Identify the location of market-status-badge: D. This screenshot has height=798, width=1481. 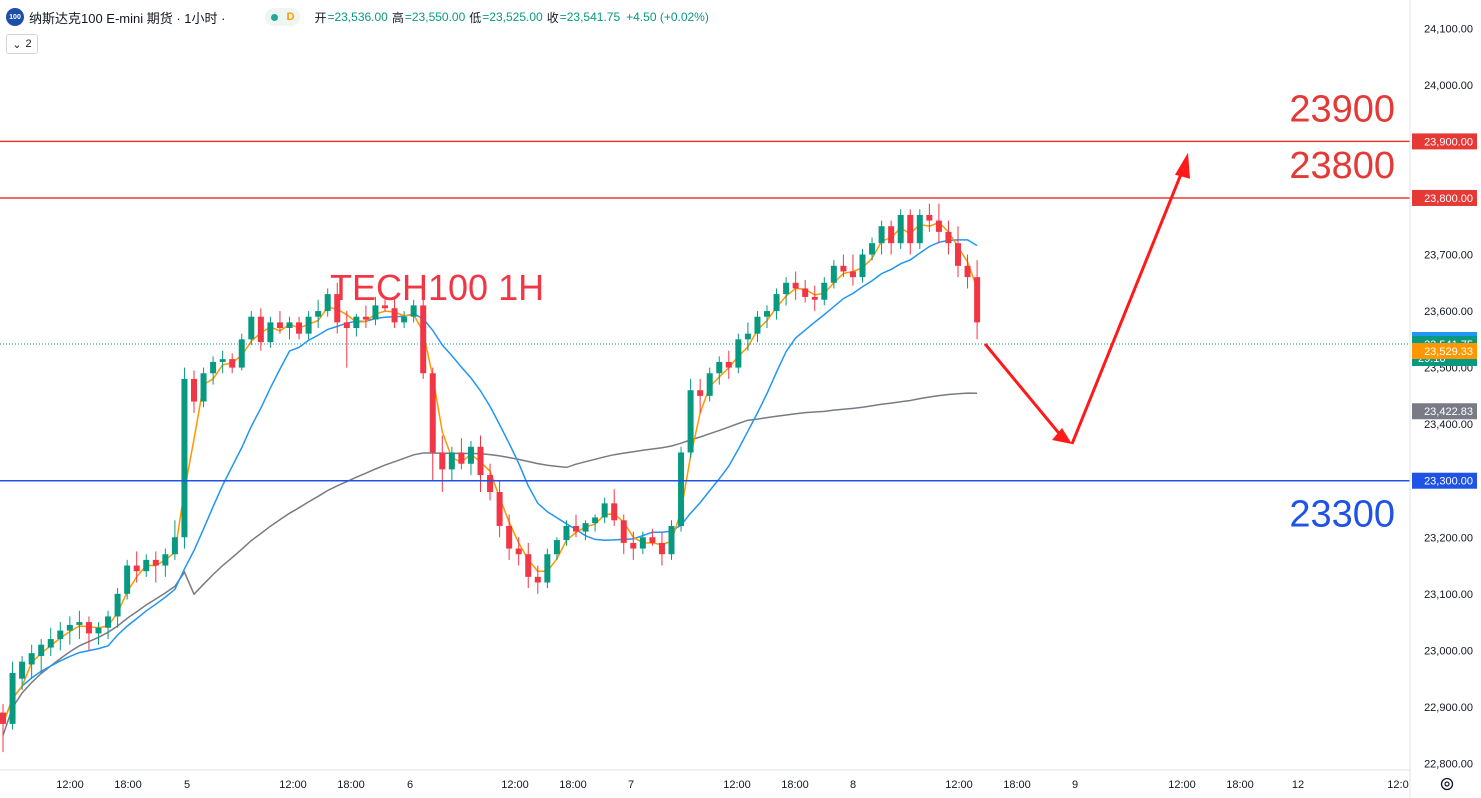
(283, 17).